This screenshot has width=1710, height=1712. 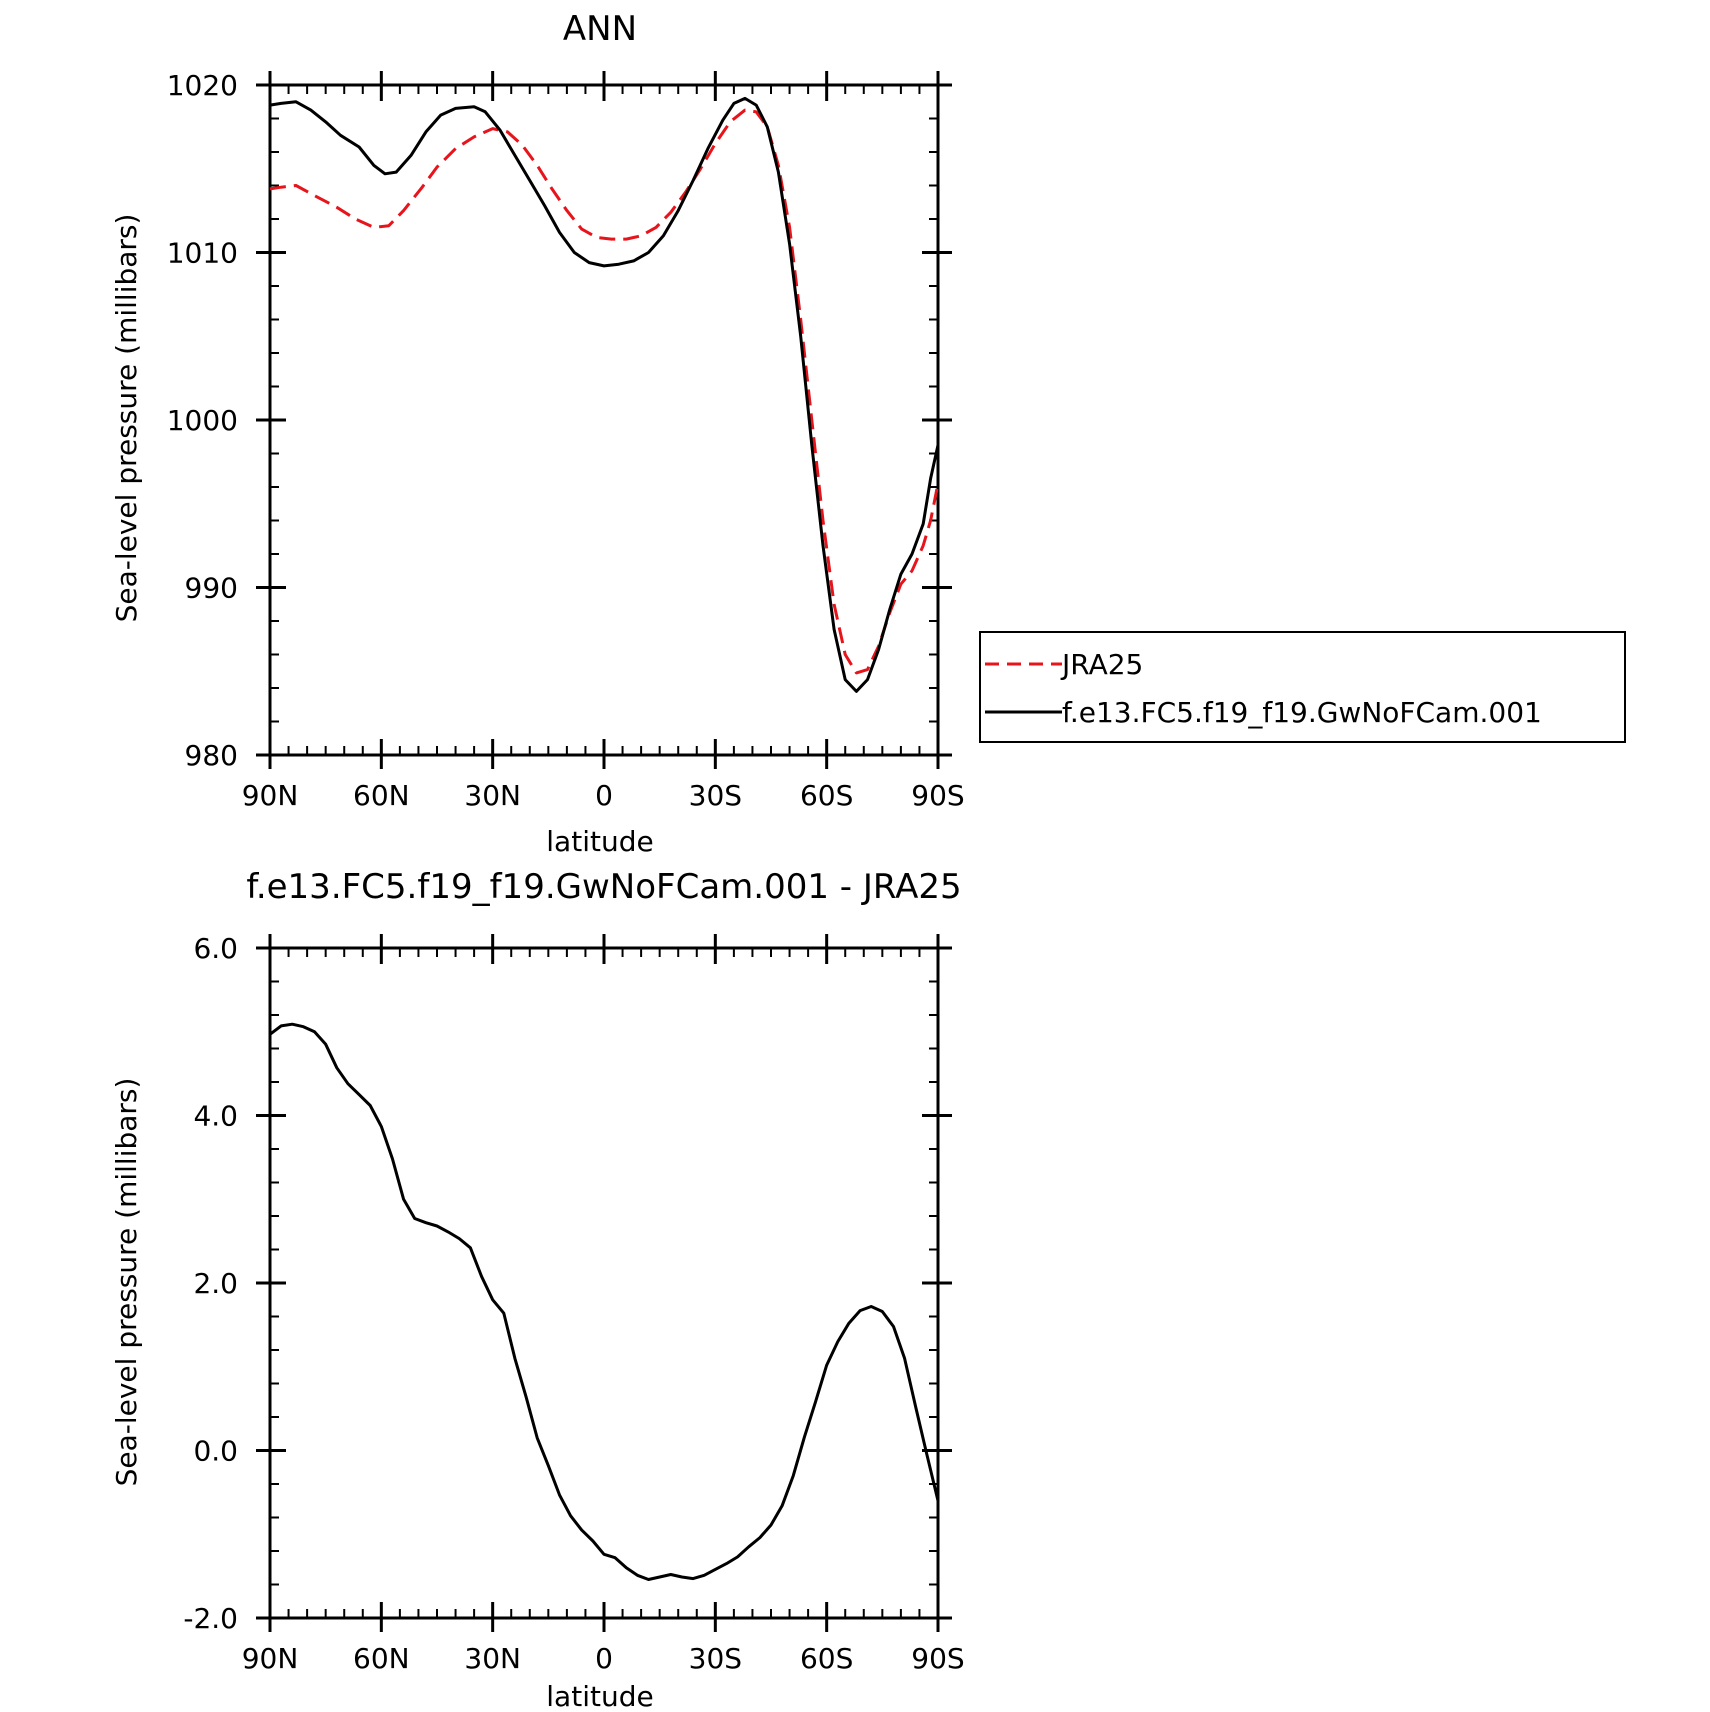 What do you see at coordinates (599, 1696) in the screenshot?
I see `bottom-x-axis-label: latitude` at bounding box center [599, 1696].